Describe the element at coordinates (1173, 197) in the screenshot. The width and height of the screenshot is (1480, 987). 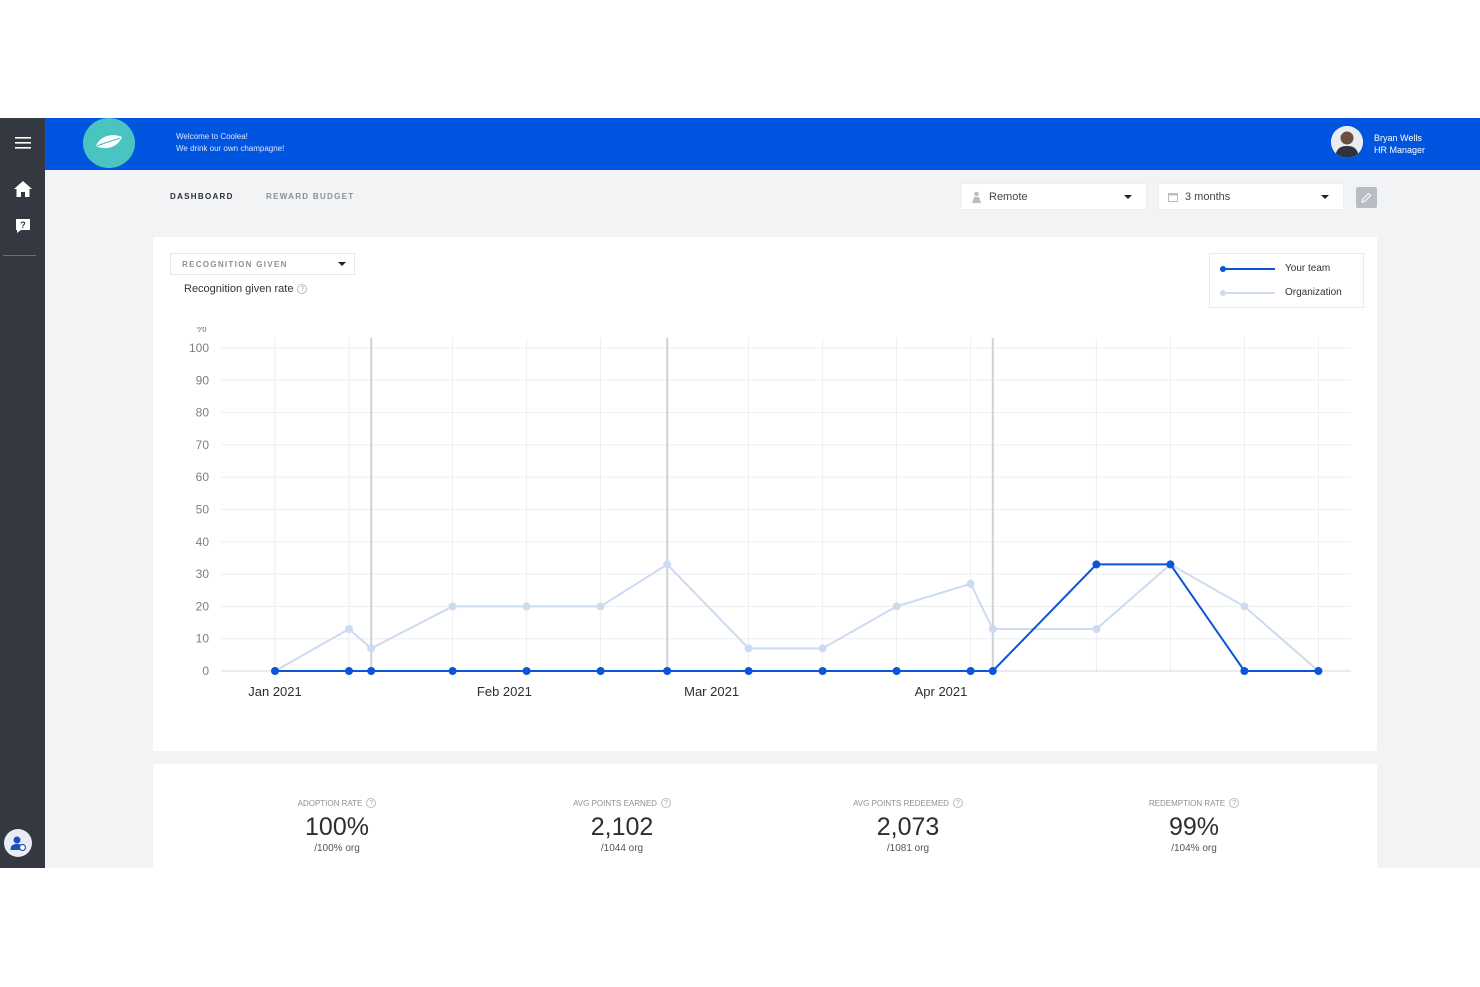
I see `calendar-icon` at that location.